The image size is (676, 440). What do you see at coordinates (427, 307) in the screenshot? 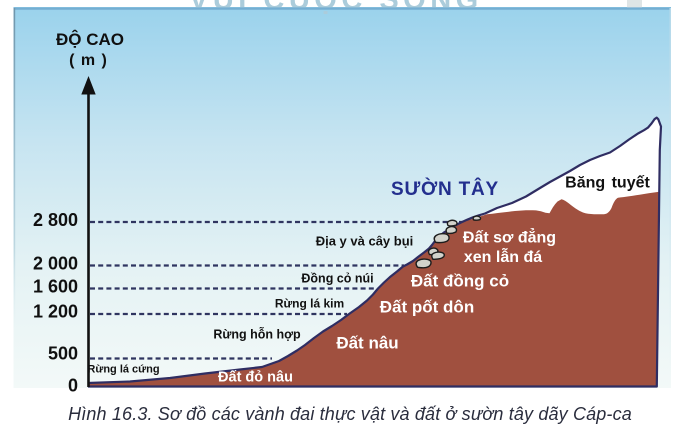
I see `svg-text: Đất pốt dôn` at bounding box center [427, 307].